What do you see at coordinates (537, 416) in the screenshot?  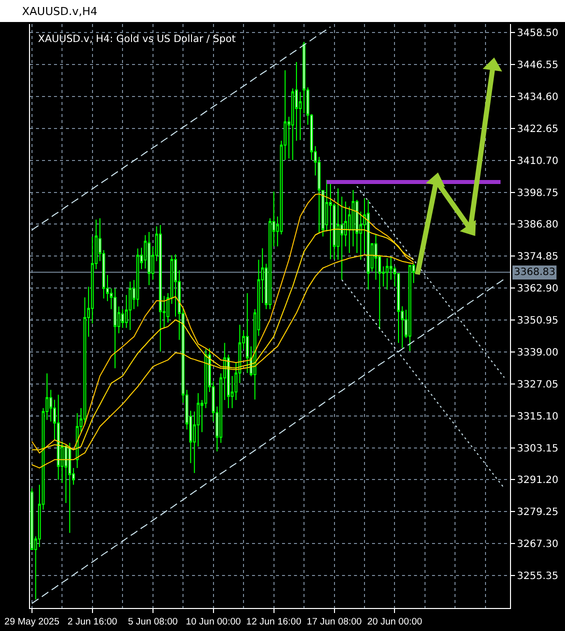 I see `y-tick-label: 3315.10` at bounding box center [537, 416].